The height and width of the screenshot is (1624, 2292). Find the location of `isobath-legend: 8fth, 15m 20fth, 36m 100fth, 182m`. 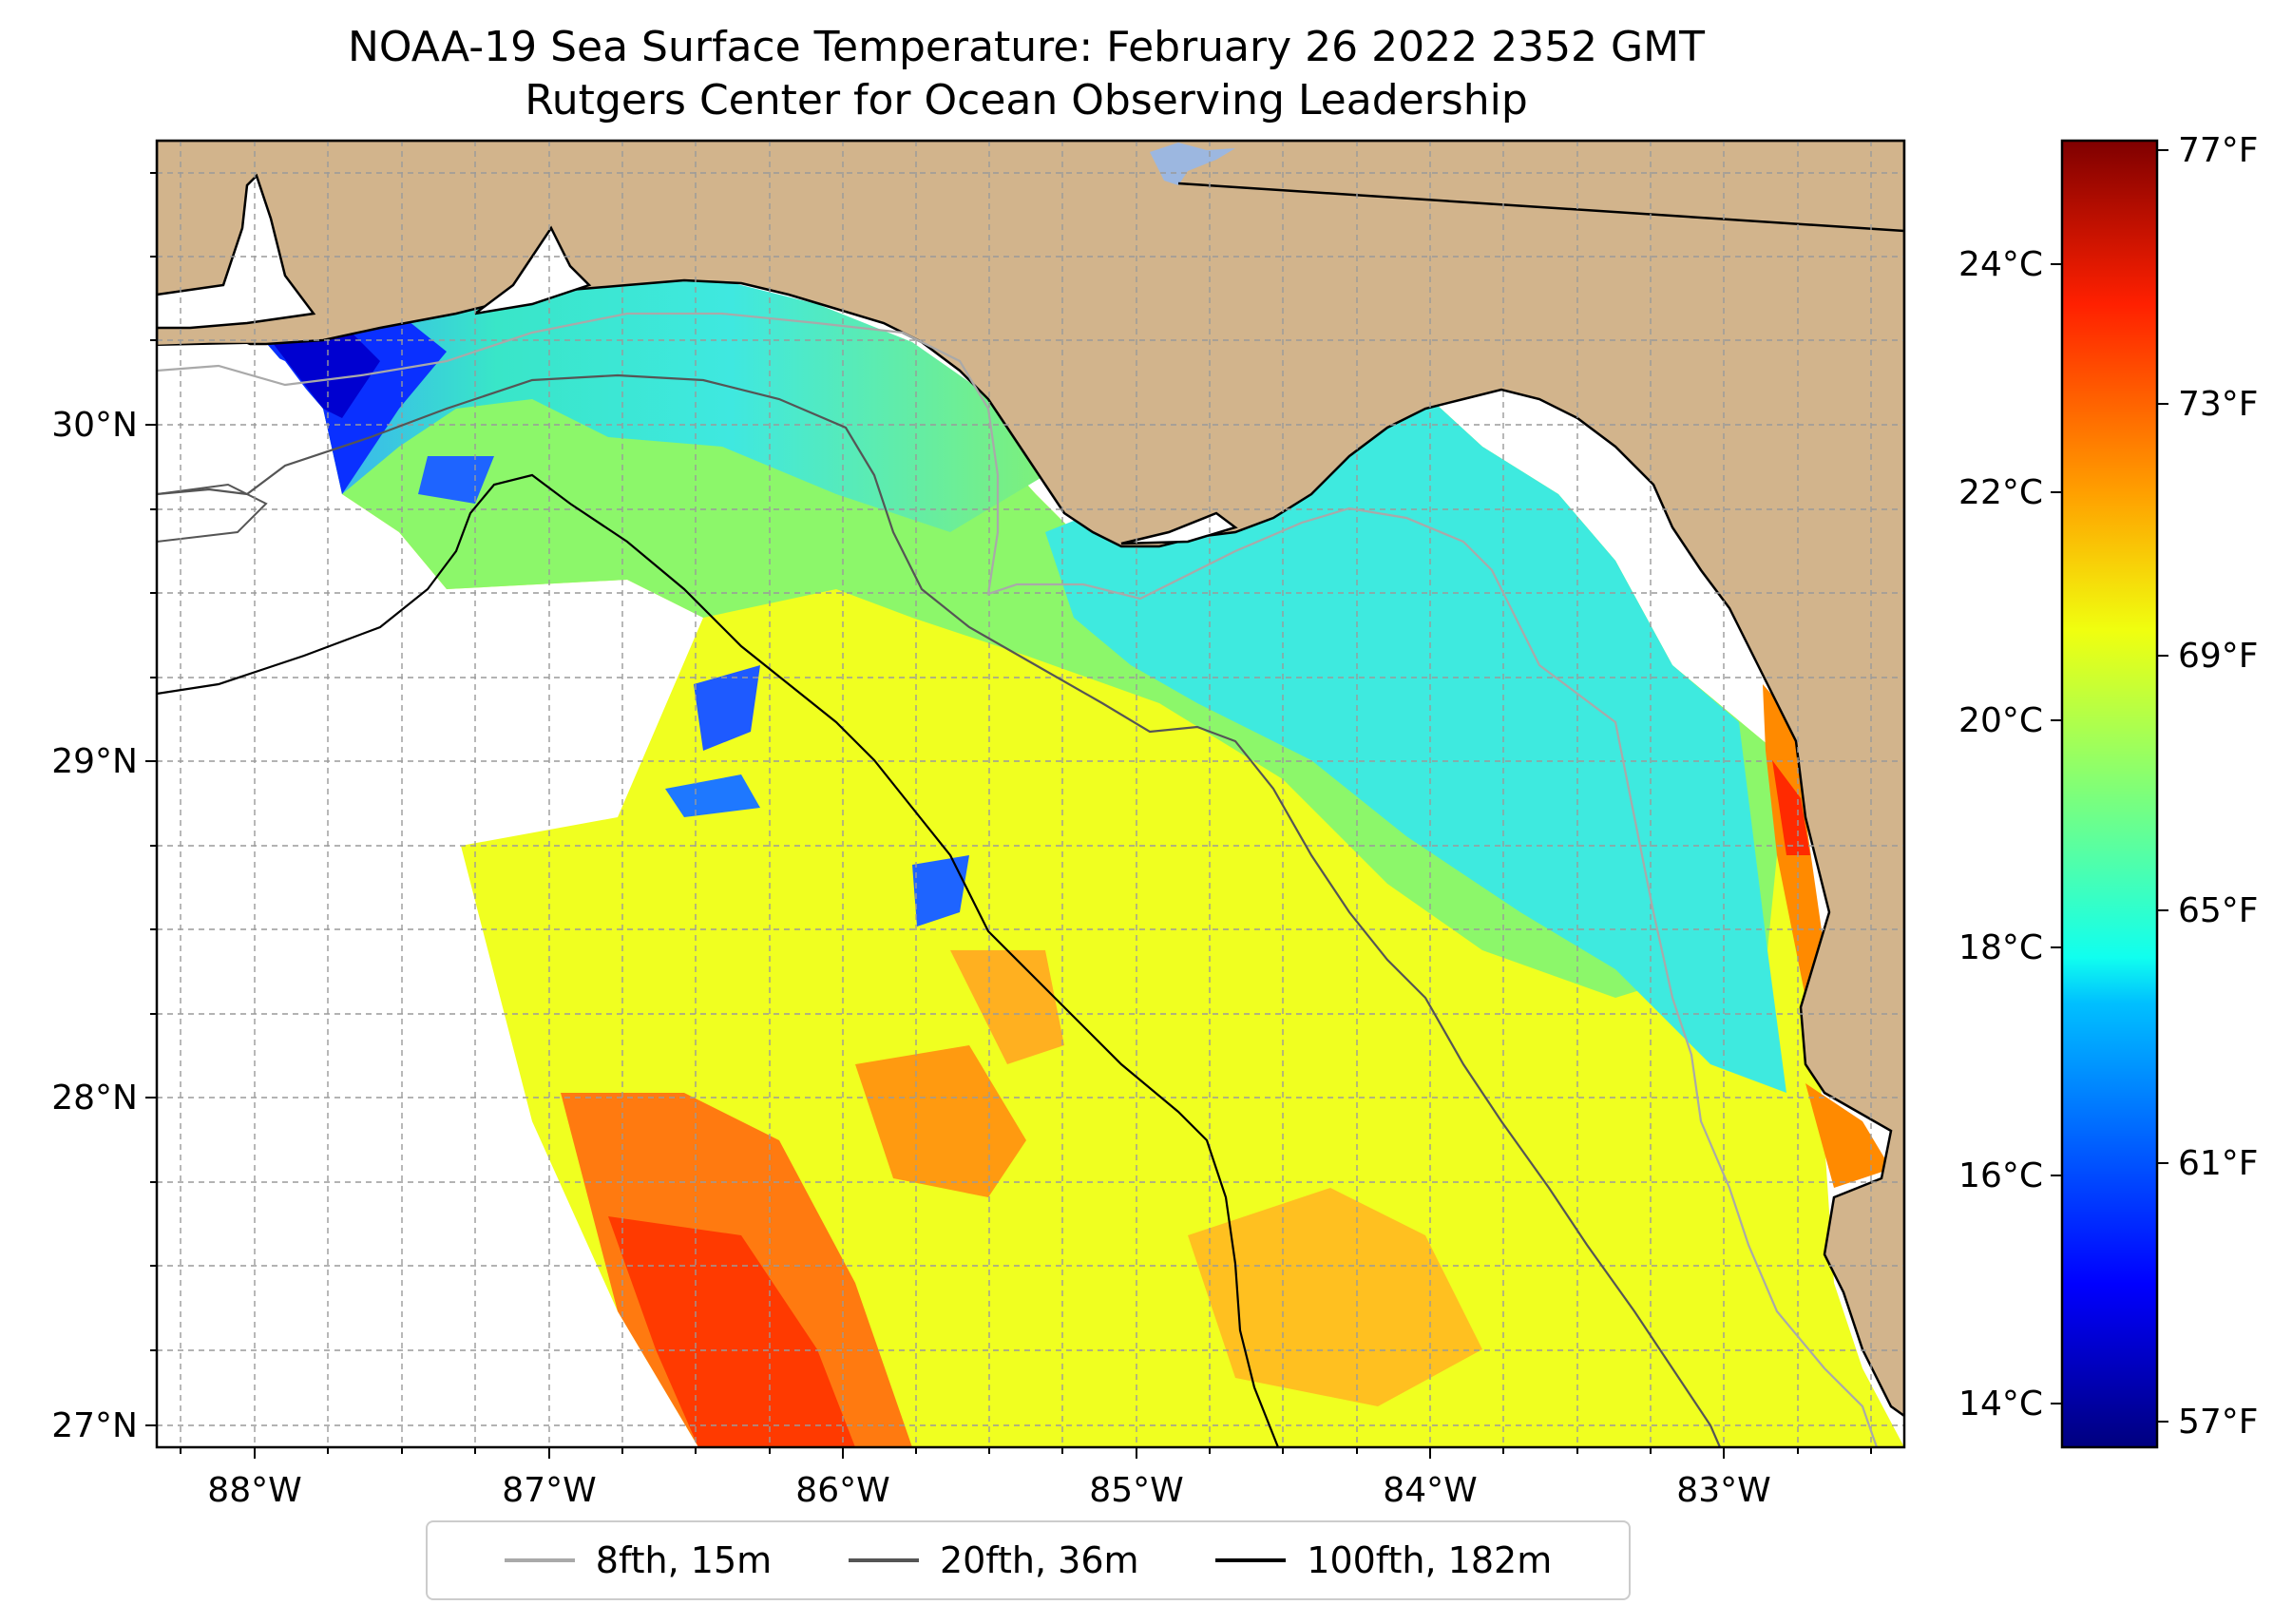

isobath-legend: 8fth, 15m 20fth, 36m 100fth, 182m is located at coordinates (1028, 1560).